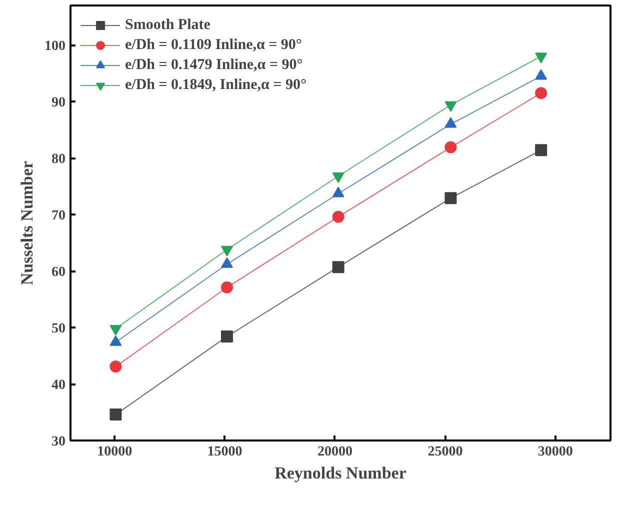 Image resolution: width=619 pixels, height=514 pixels. What do you see at coordinates (224, 452) in the screenshot?
I see `x-tick-label: 15000` at bounding box center [224, 452].